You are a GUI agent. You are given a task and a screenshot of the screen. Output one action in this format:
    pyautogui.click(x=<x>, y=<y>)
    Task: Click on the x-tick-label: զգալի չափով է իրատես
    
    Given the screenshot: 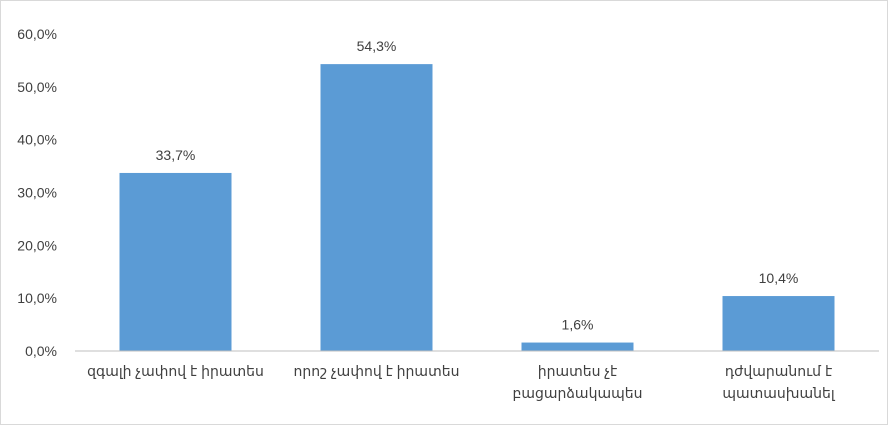 What is the action you would take?
    pyautogui.click(x=175, y=371)
    